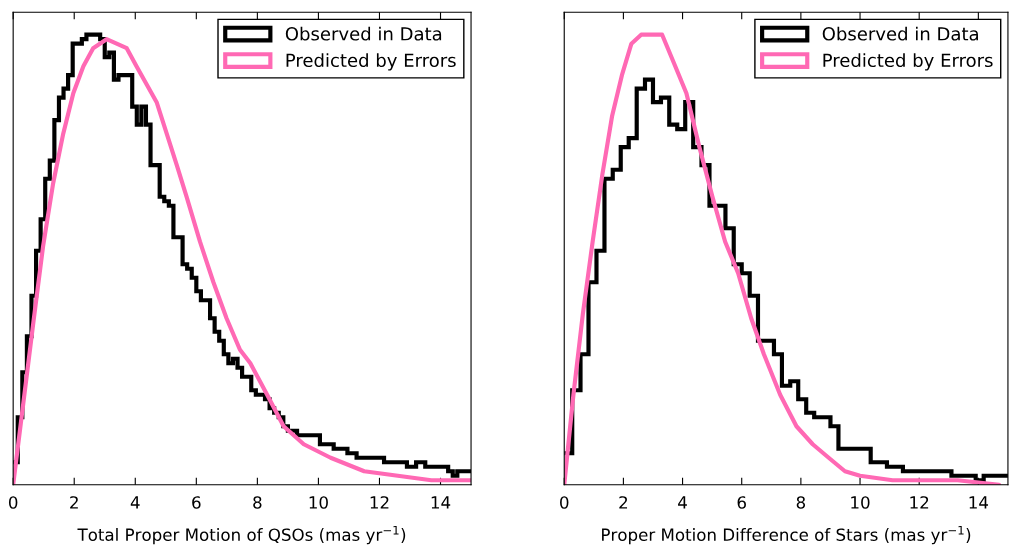 This screenshot has width=1013, height=554. What do you see at coordinates (241, 535) in the screenshot?
I see `x-axis-title: Total Proper Motion of QSOs (mas yr$^{−1}$)` at bounding box center [241, 535].